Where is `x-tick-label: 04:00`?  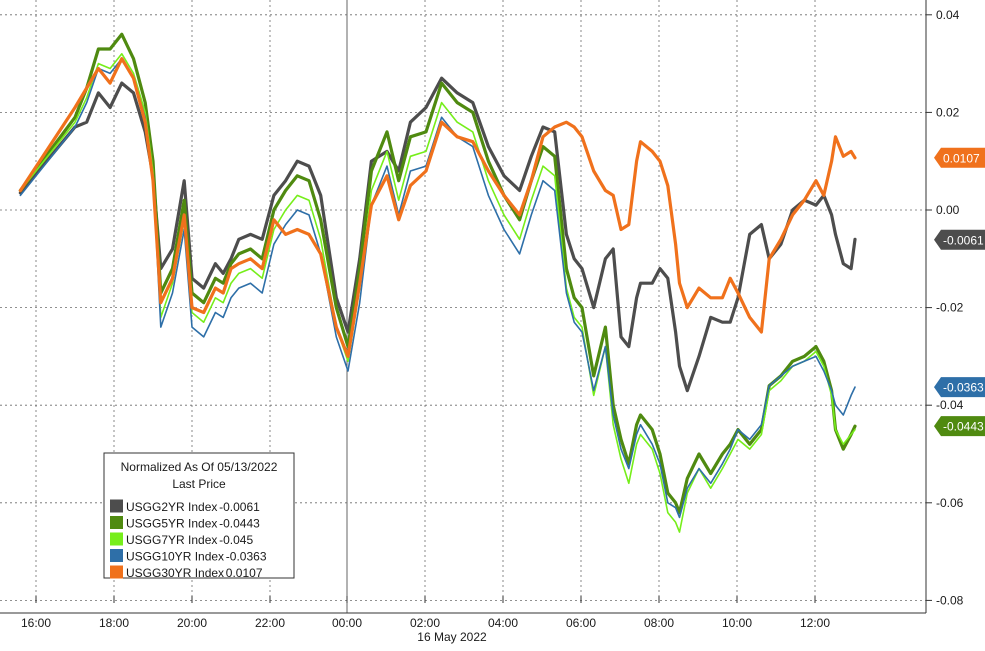 x-tick-label: 04:00 is located at coordinates (503, 623).